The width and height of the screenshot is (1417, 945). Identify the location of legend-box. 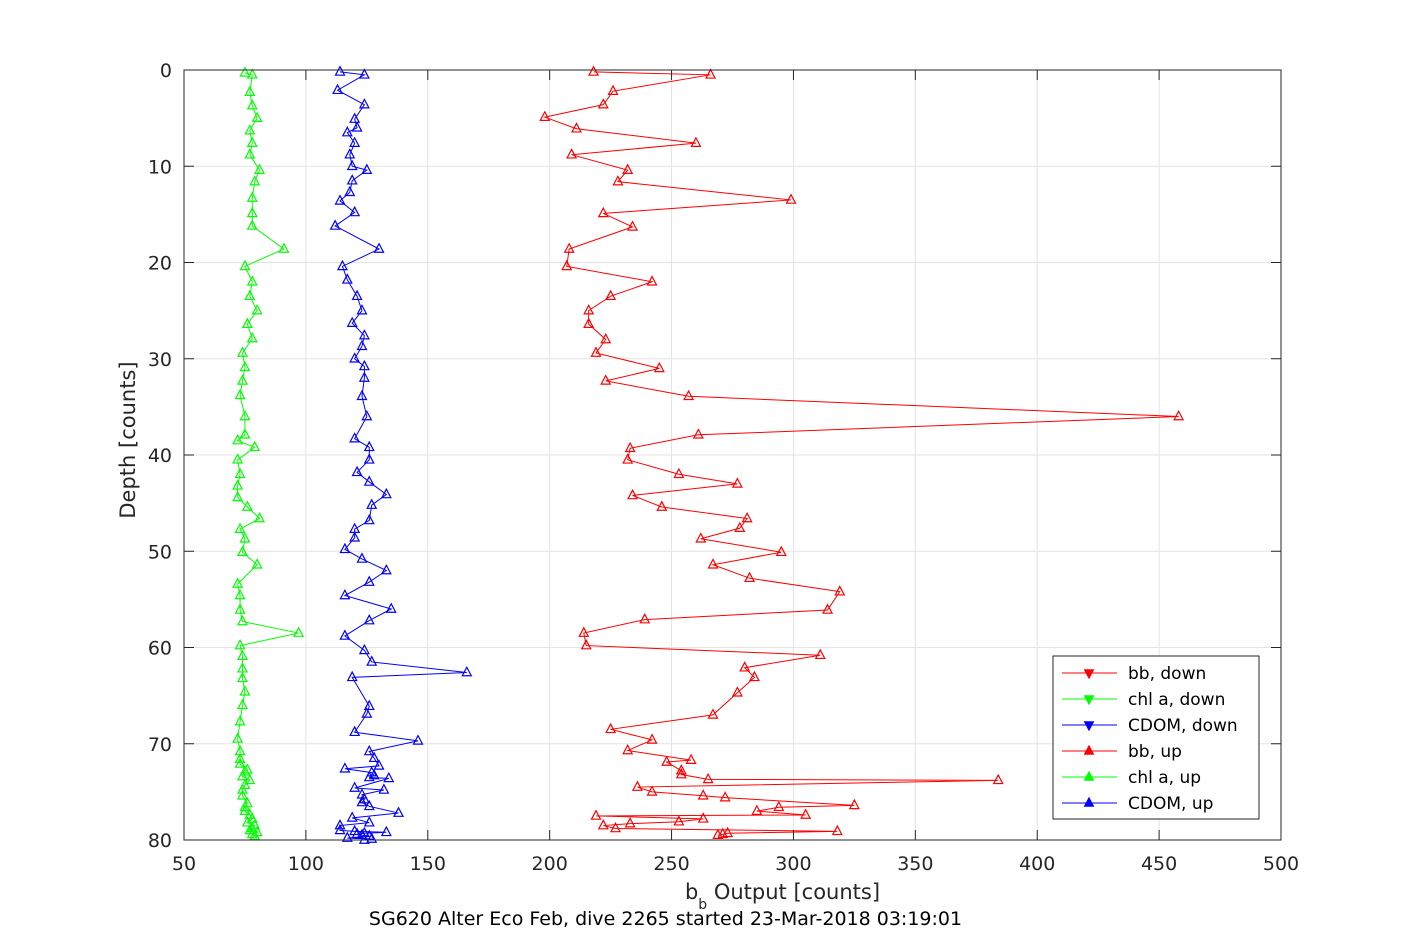
(1156, 737).